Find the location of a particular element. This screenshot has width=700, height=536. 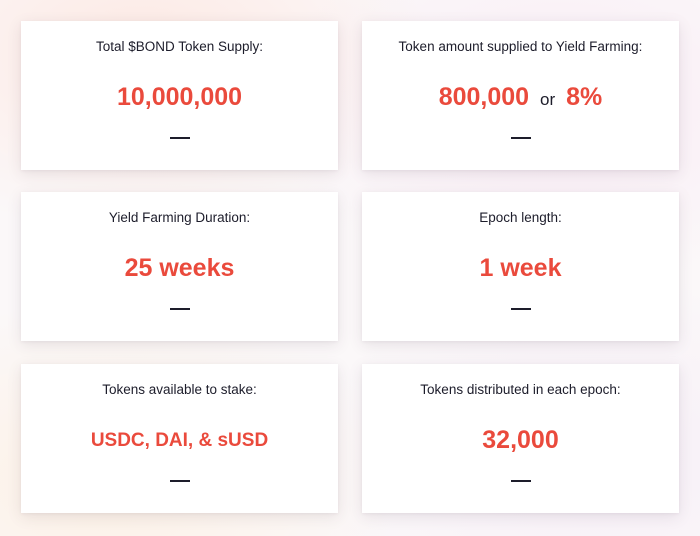

card-value: 800,000 or 8% is located at coordinates (520, 97).